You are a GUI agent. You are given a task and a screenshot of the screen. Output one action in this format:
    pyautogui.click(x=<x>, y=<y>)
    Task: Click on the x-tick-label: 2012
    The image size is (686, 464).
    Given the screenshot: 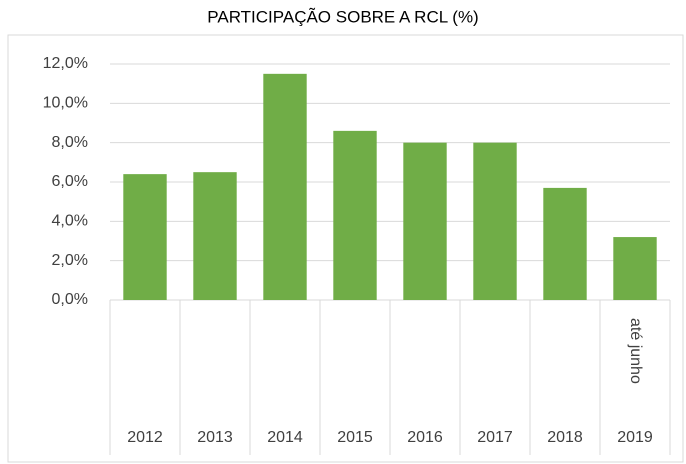 What is the action you would take?
    pyautogui.click(x=145, y=437)
    